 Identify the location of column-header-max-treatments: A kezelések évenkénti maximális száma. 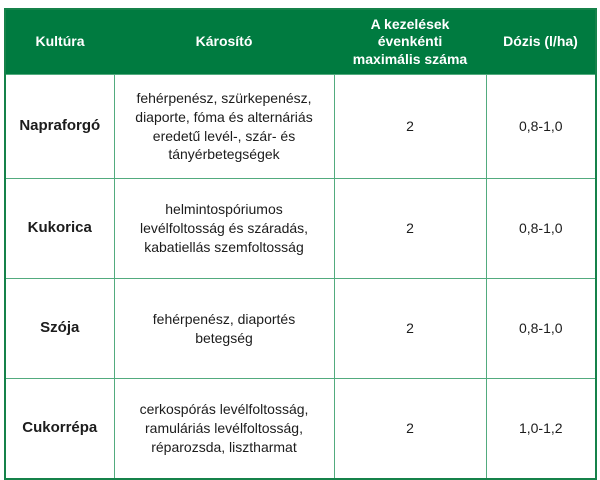
(410, 42).